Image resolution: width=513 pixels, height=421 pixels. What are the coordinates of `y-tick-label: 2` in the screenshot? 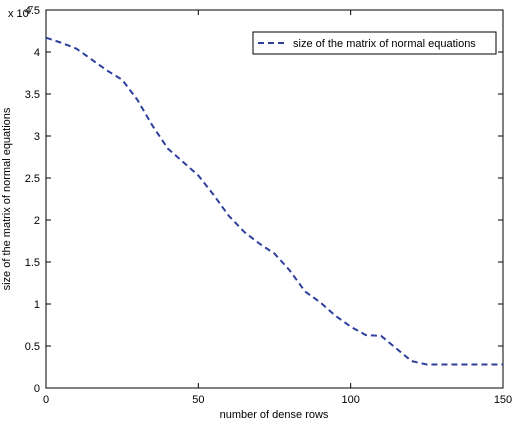 It's located at (37, 221).